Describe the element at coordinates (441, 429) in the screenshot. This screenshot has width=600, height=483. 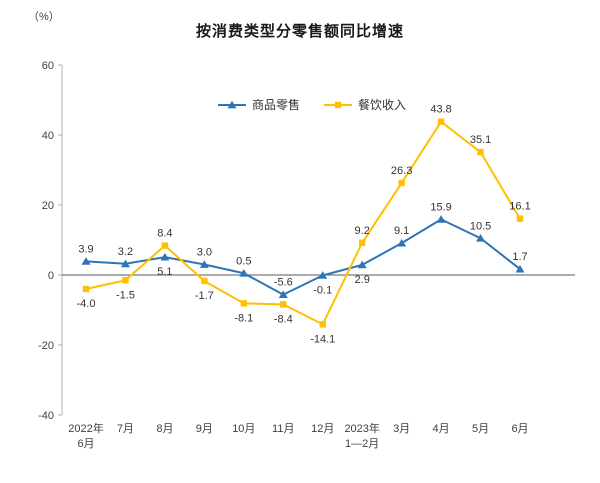
I see `x-tick-label: 4月` at that location.